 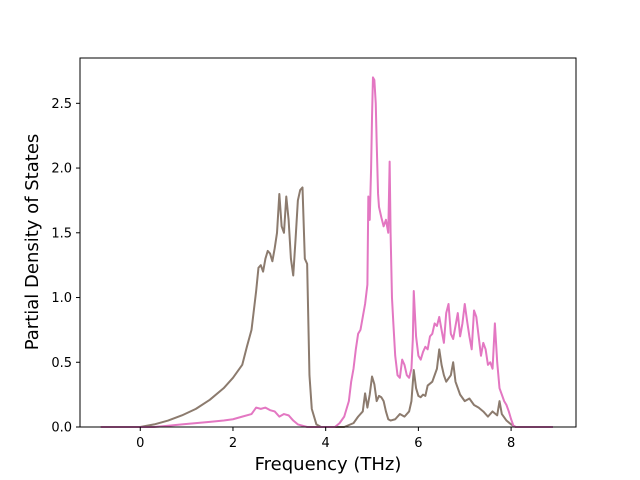 I want to click on y-tick-label: 1.0, so click(x=61, y=298).